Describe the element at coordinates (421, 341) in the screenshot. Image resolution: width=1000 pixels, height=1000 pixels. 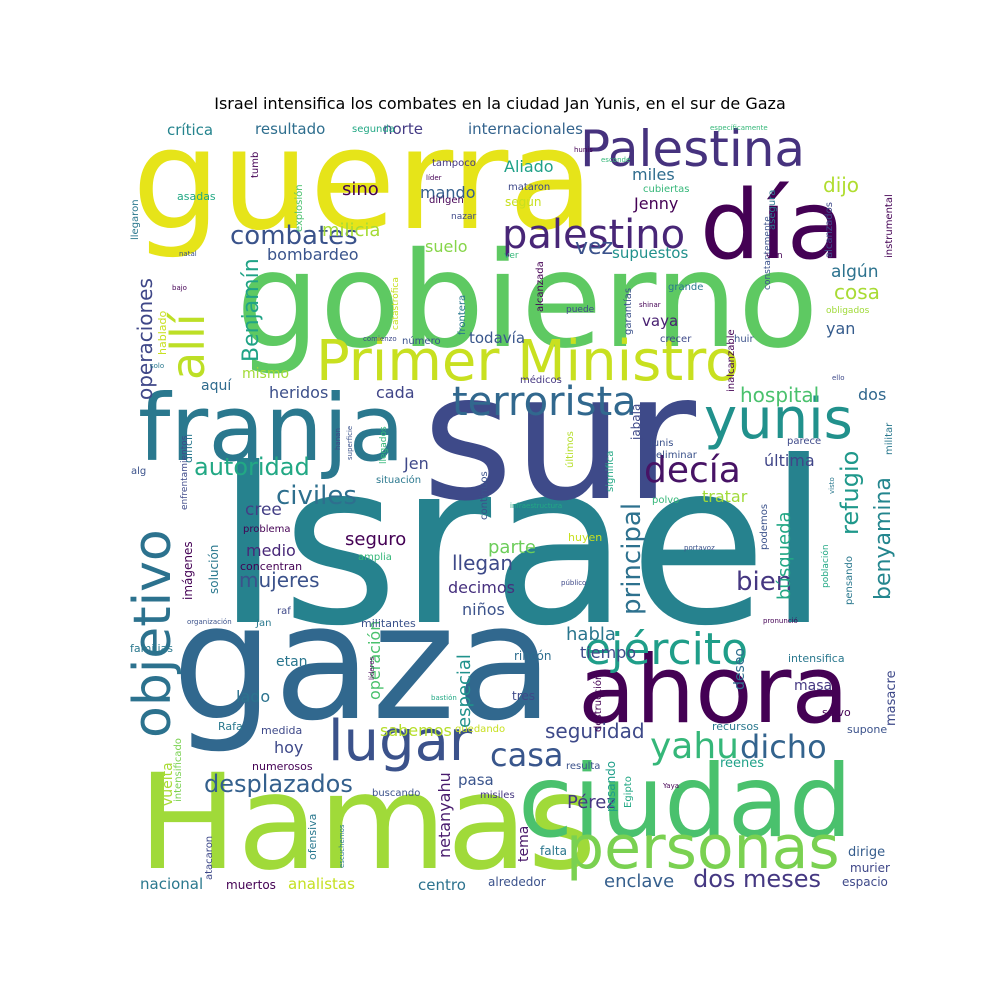
I see `word-número: número` at that location.